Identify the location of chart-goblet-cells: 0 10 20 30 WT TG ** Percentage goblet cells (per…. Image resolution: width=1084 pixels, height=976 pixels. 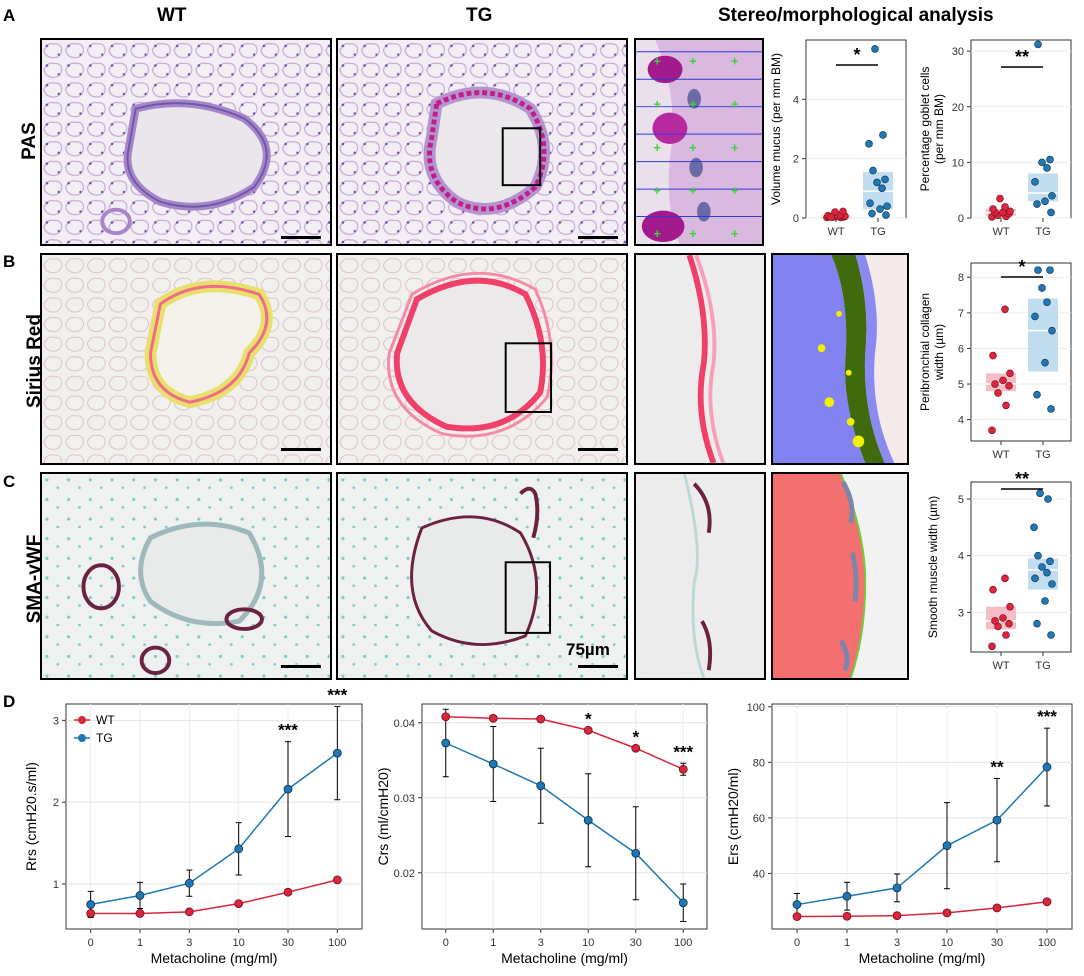
(995, 138).